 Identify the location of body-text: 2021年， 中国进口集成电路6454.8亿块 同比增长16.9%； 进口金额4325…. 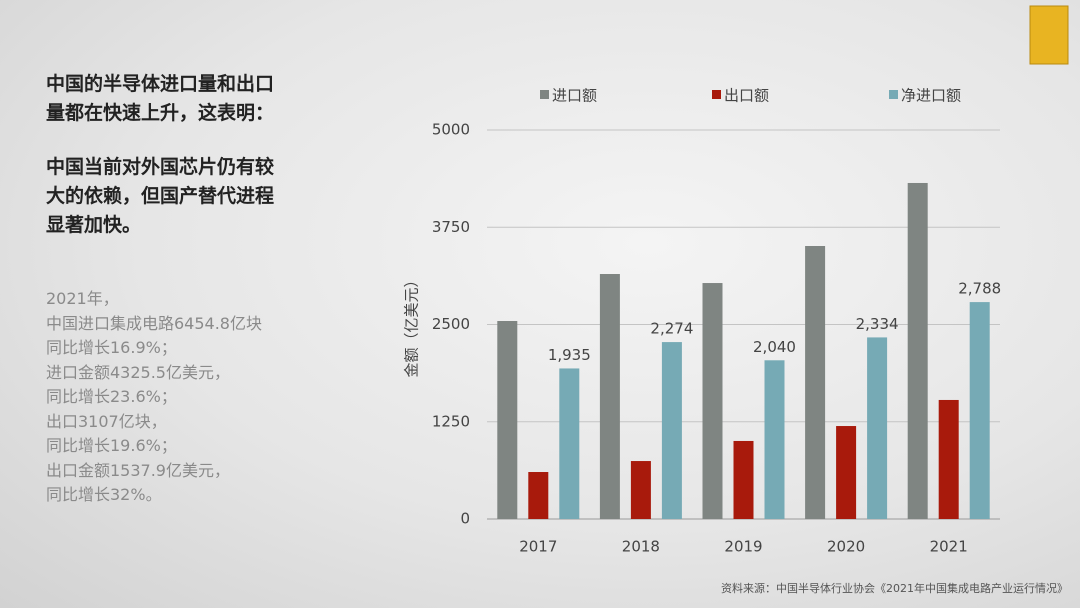
(154, 397).